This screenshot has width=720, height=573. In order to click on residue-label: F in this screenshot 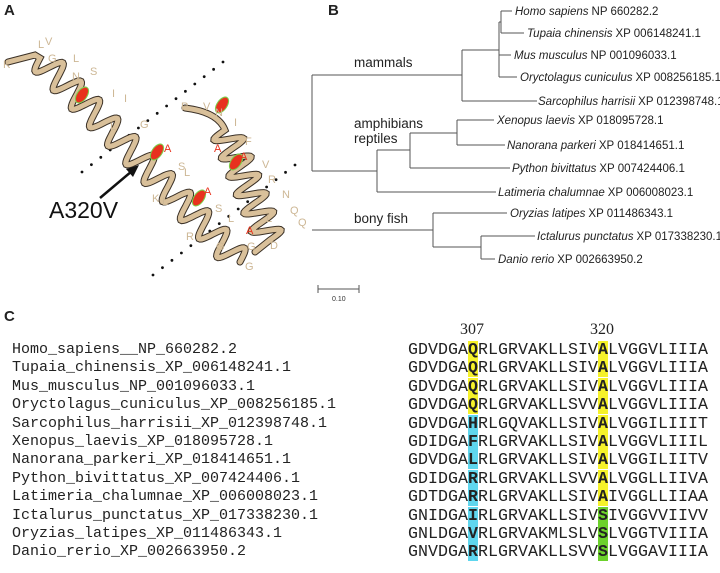, I will do `click(248, 142)`.